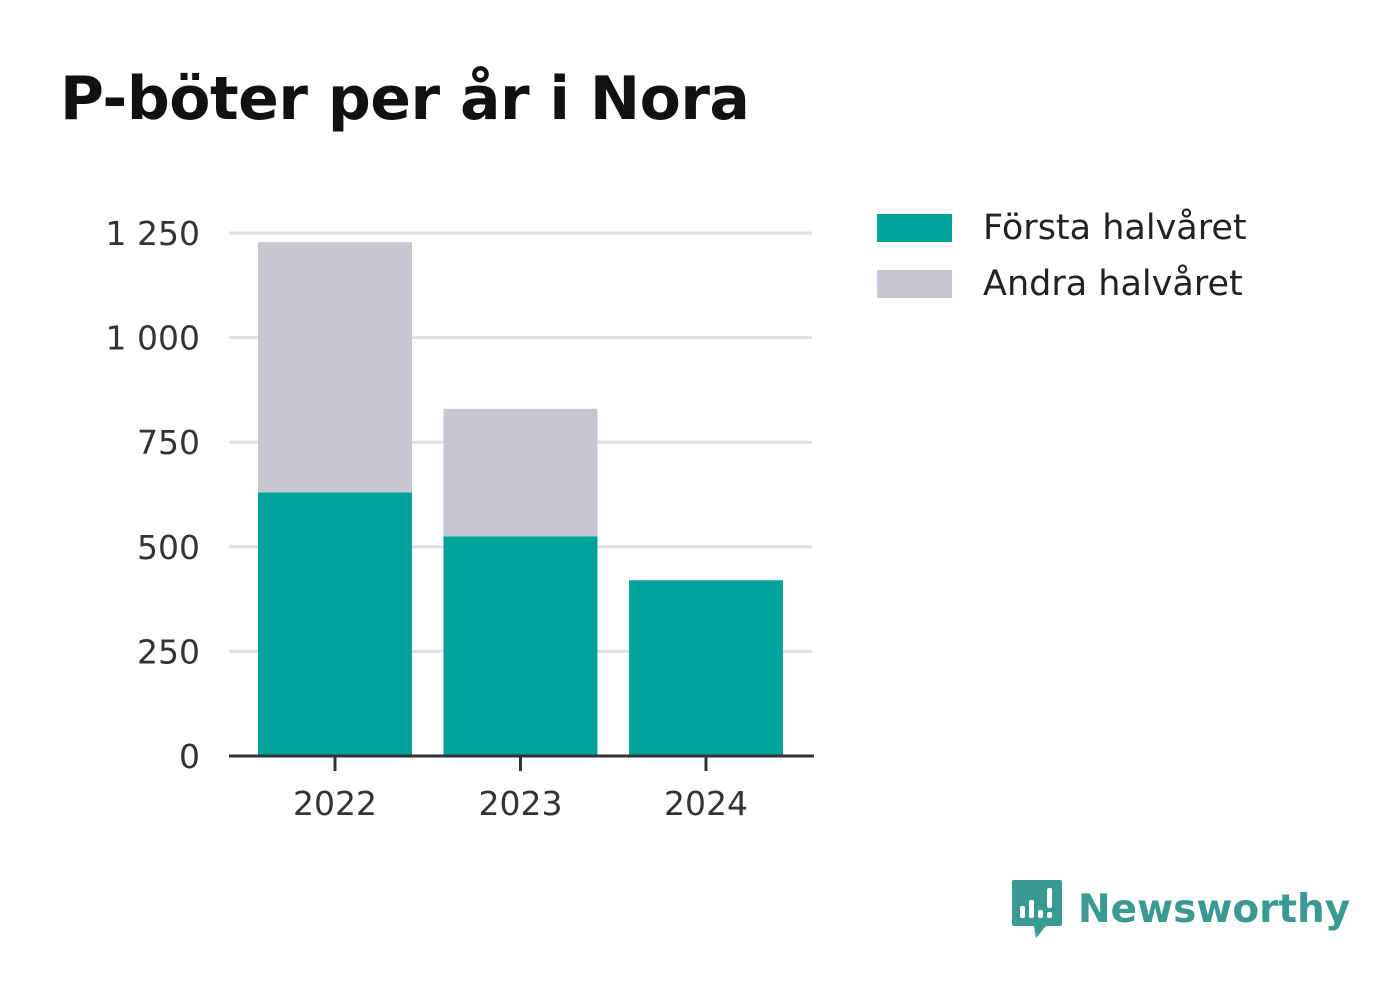 Image resolution: width=1382 pixels, height=999 pixels. Describe the element at coordinates (1115, 228) in the screenshot. I see `legend-label-first-half: Första halvåret` at that location.